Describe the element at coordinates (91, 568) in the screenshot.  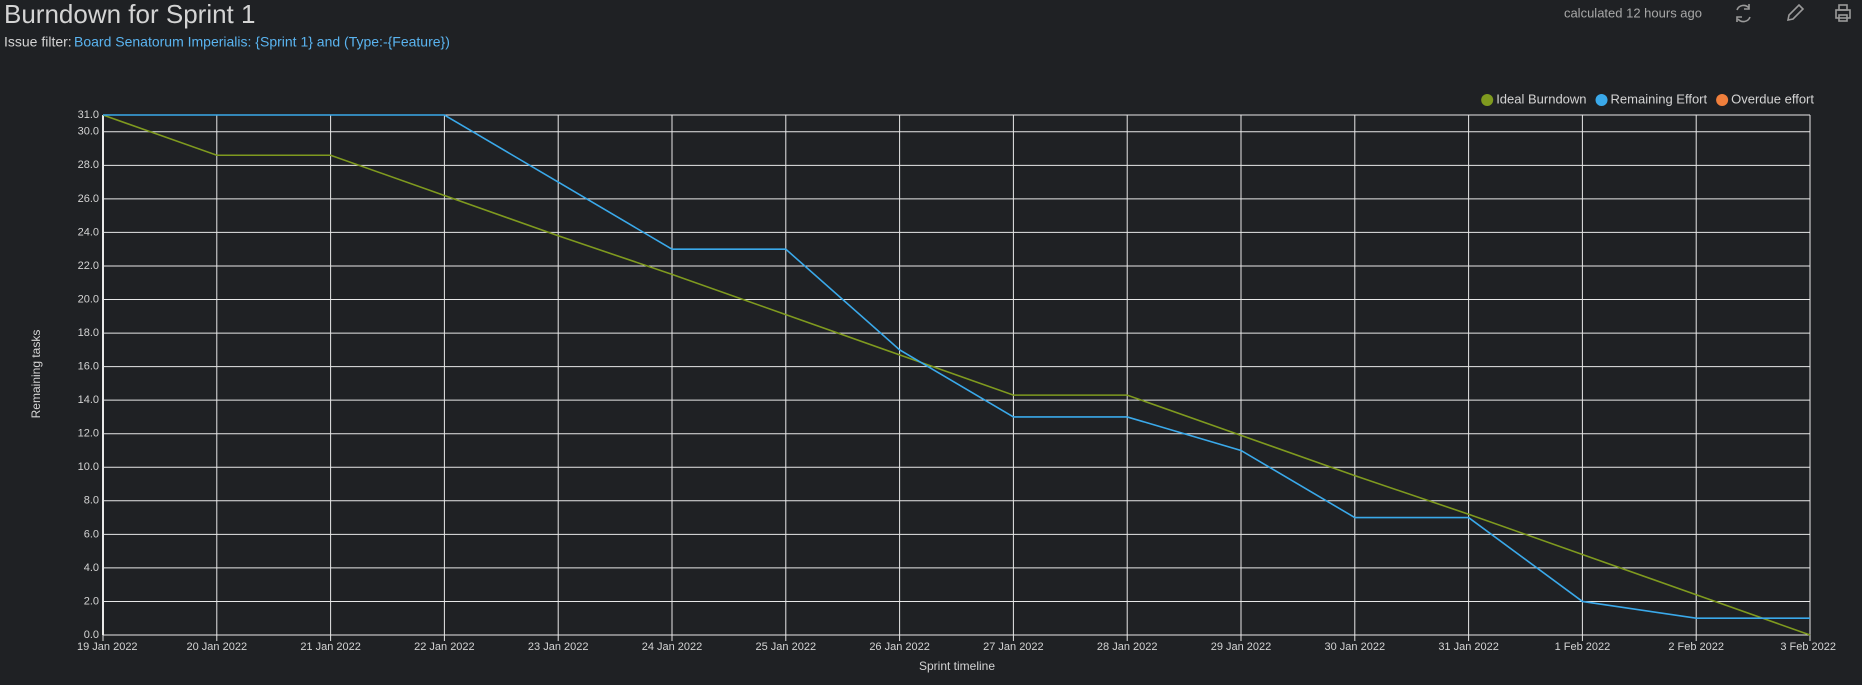
I see `y-tick-label: 4.0` at that location.